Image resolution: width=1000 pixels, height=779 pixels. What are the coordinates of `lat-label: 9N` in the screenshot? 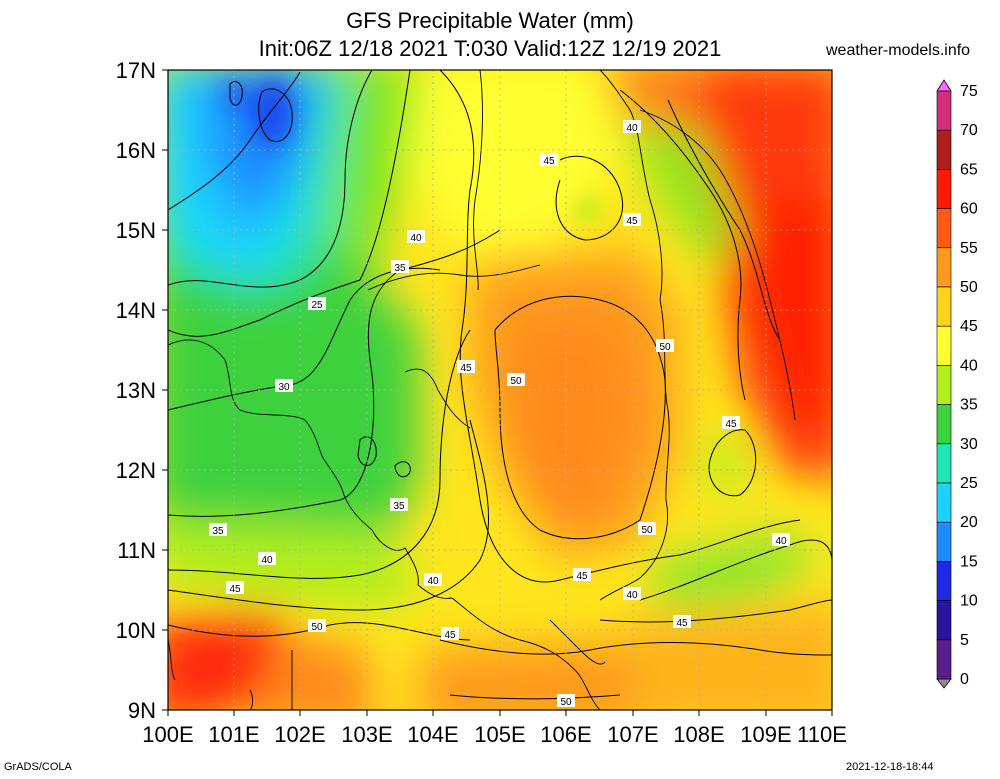 It's located at (142, 710).